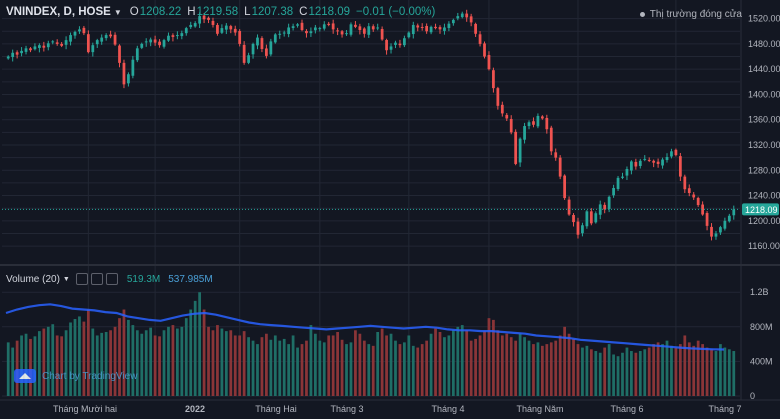 The width and height of the screenshot is (780, 419). I want to click on settings-icon, so click(96, 279).